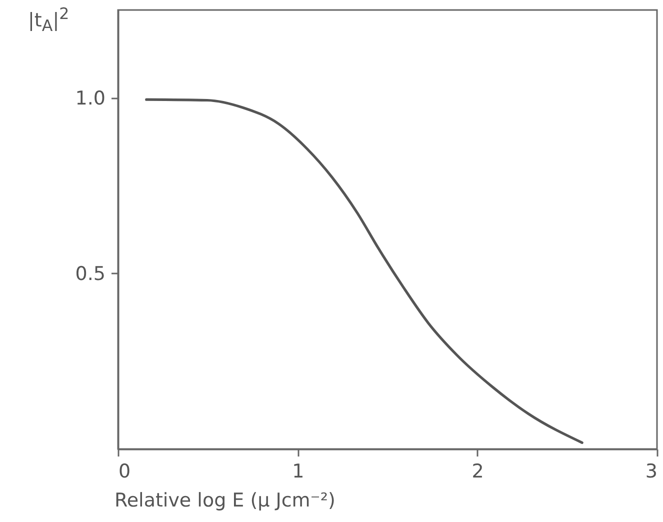 The height and width of the screenshot is (522, 663). Describe the element at coordinates (90, 273) in the screenshot. I see `y-tick-label: 0.5` at that location.